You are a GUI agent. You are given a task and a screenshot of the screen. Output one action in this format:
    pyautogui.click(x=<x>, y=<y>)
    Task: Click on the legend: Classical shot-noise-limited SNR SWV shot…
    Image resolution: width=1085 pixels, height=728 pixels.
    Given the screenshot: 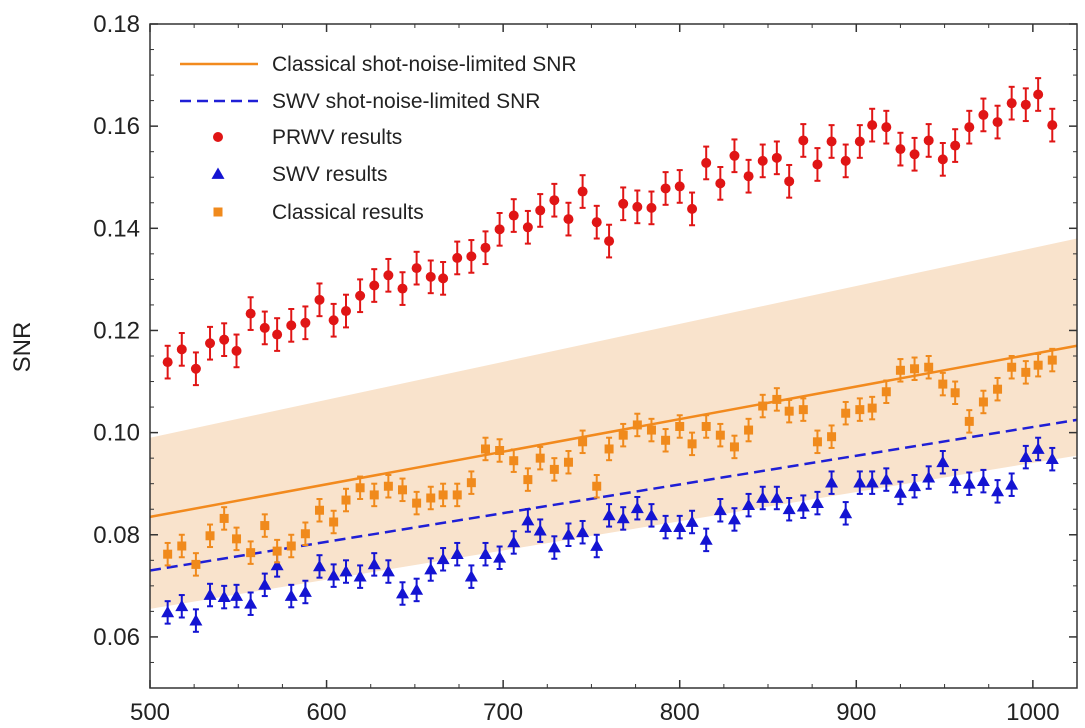 What is the action you would take?
    pyautogui.click(x=378, y=138)
    